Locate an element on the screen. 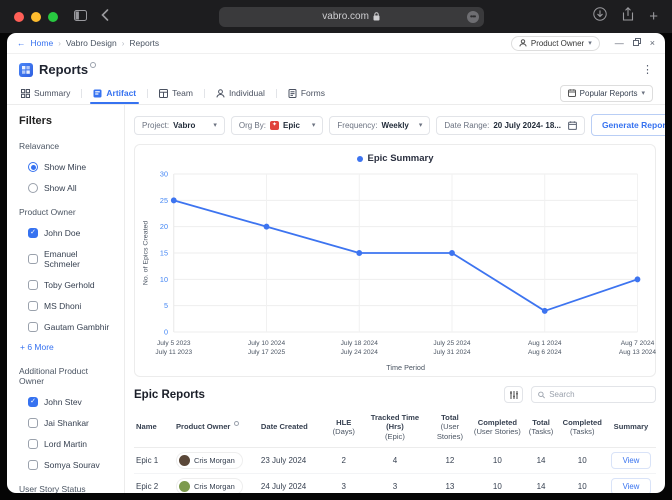  filter-option-jai-shankar: Jai Shankar is located at coordinates (66, 423).